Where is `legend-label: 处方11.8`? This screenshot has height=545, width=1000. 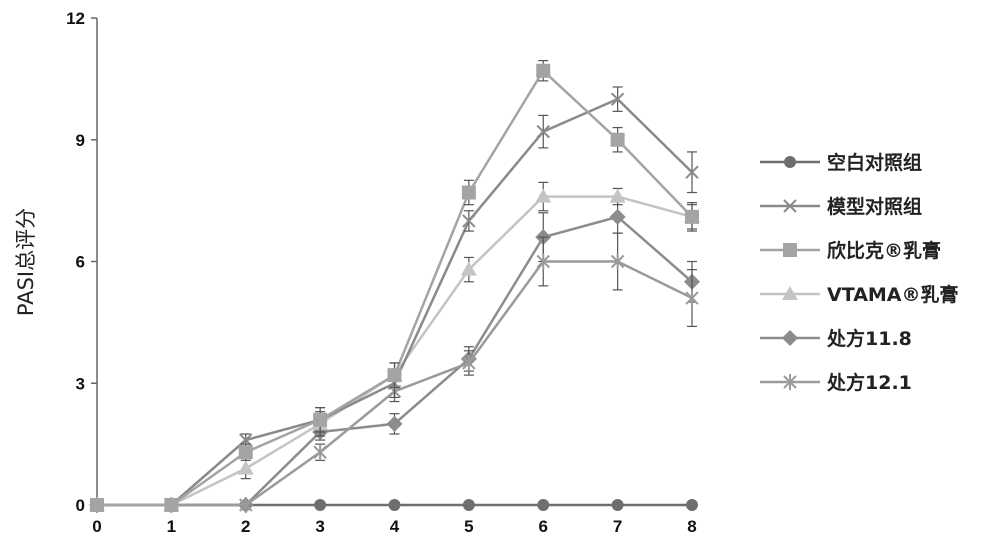
legend-label: 处方11.8 is located at coordinates (869, 338).